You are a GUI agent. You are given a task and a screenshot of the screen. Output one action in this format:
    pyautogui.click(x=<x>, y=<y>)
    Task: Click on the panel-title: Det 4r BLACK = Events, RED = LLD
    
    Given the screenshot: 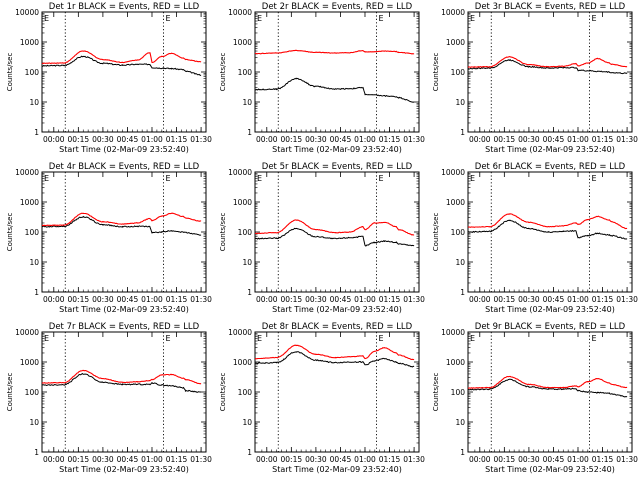 What is the action you would take?
    pyautogui.click(x=124, y=167)
    